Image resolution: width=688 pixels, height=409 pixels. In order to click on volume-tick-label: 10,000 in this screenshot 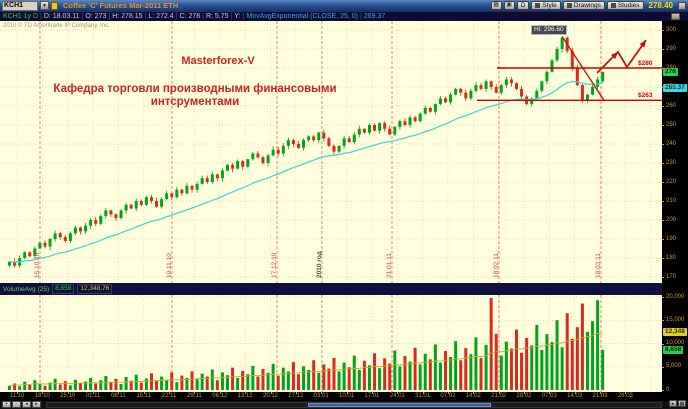, I will do `click(675, 343)`.